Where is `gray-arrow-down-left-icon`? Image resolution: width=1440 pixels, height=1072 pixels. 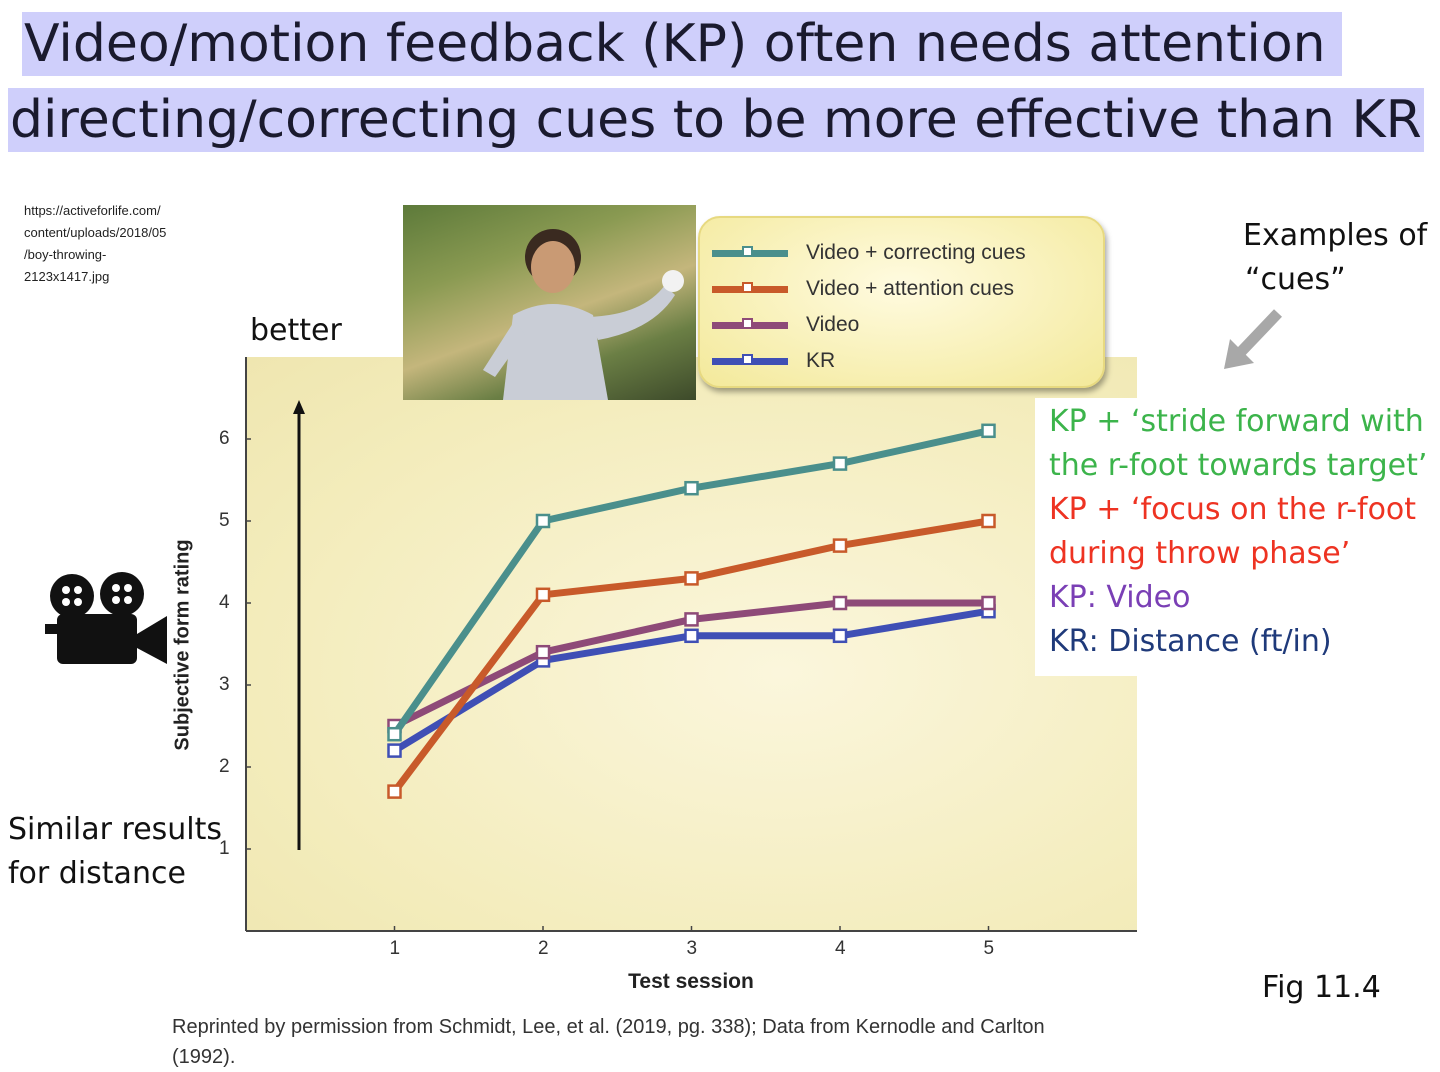 gray-arrow-down-left-icon is located at coordinates (1253, 339).